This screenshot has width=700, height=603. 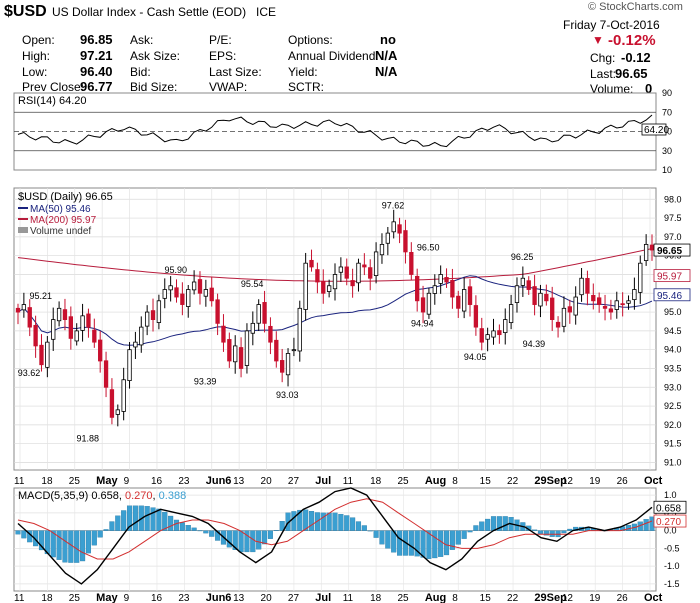 I want to click on quote-date: Friday 7-Oct-2016, so click(x=611, y=25).